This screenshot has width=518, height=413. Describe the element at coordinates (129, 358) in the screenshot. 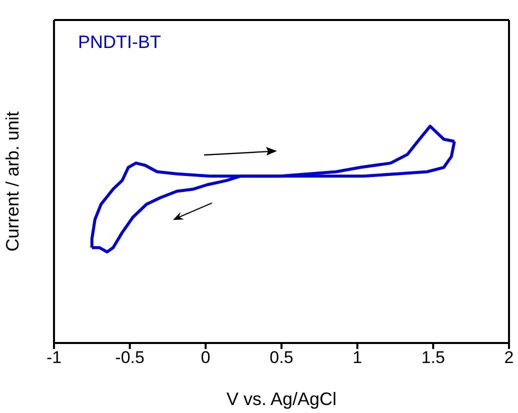

I see `x-tick-label: -0.5` at that location.